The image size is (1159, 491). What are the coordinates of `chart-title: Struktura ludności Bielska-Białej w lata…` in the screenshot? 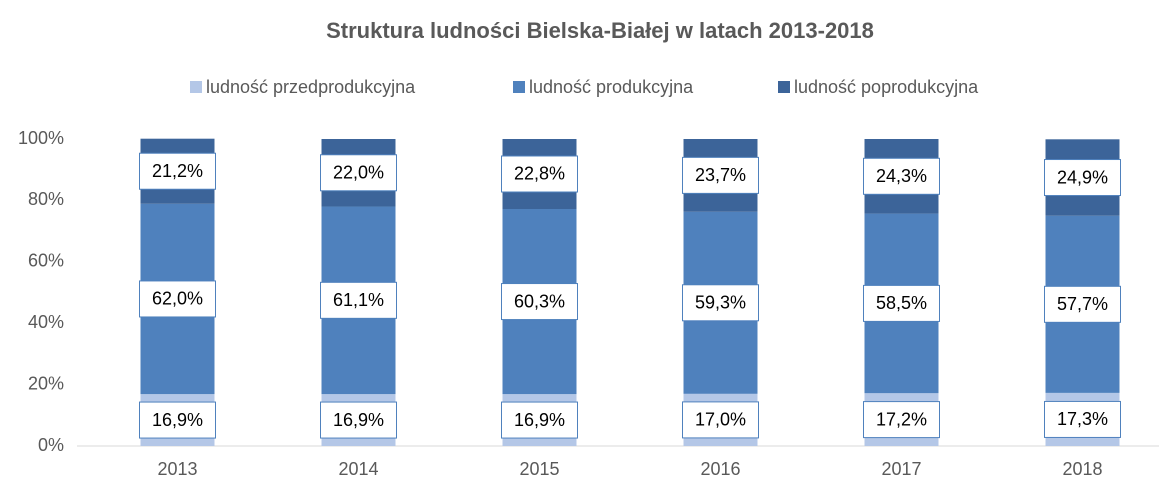 It's located at (600, 30).